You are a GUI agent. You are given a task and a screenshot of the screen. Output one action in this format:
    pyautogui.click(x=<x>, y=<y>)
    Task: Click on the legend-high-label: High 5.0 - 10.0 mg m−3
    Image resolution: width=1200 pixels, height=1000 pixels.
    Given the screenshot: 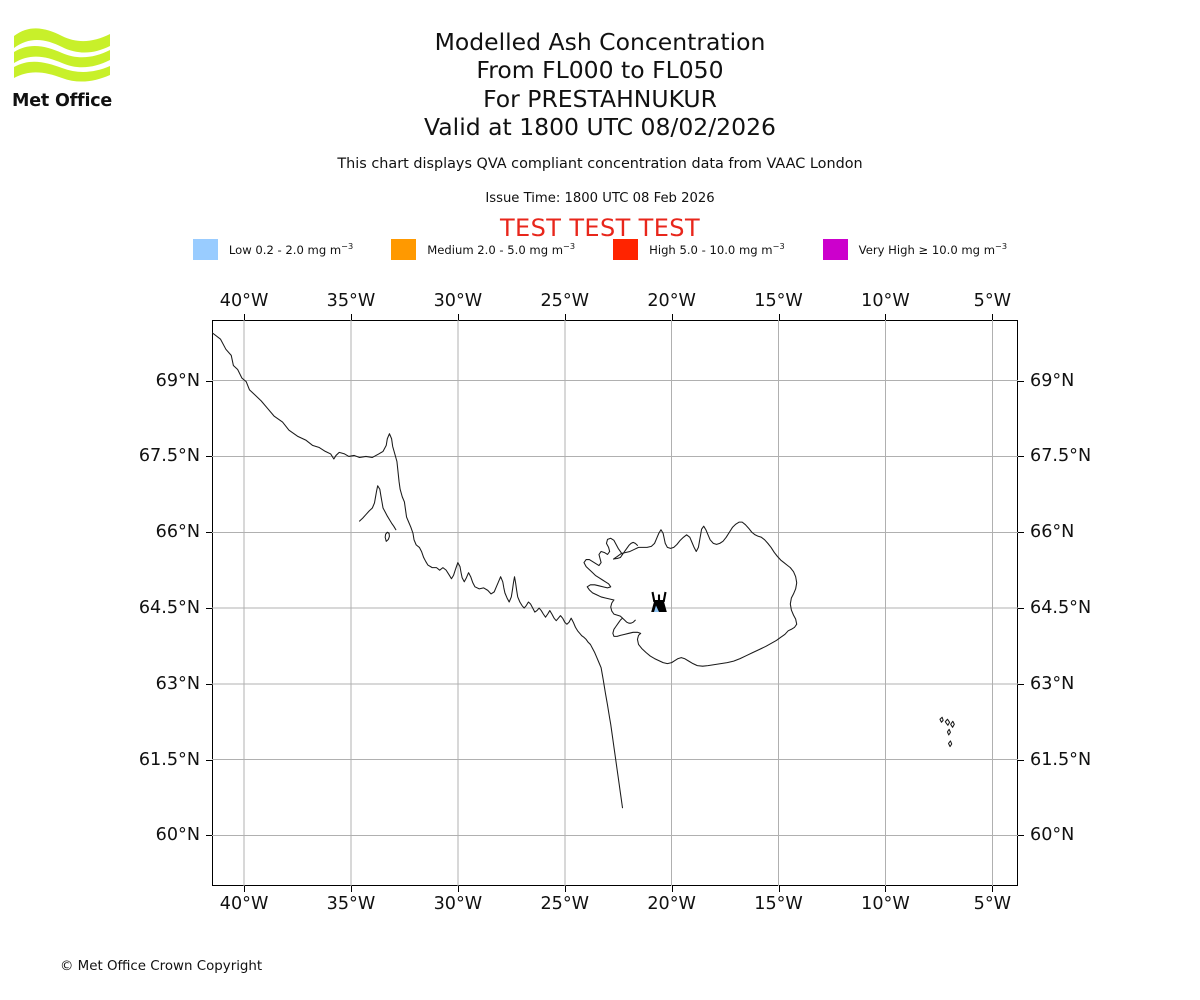 What is the action you would take?
    pyautogui.click(x=717, y=248)
    